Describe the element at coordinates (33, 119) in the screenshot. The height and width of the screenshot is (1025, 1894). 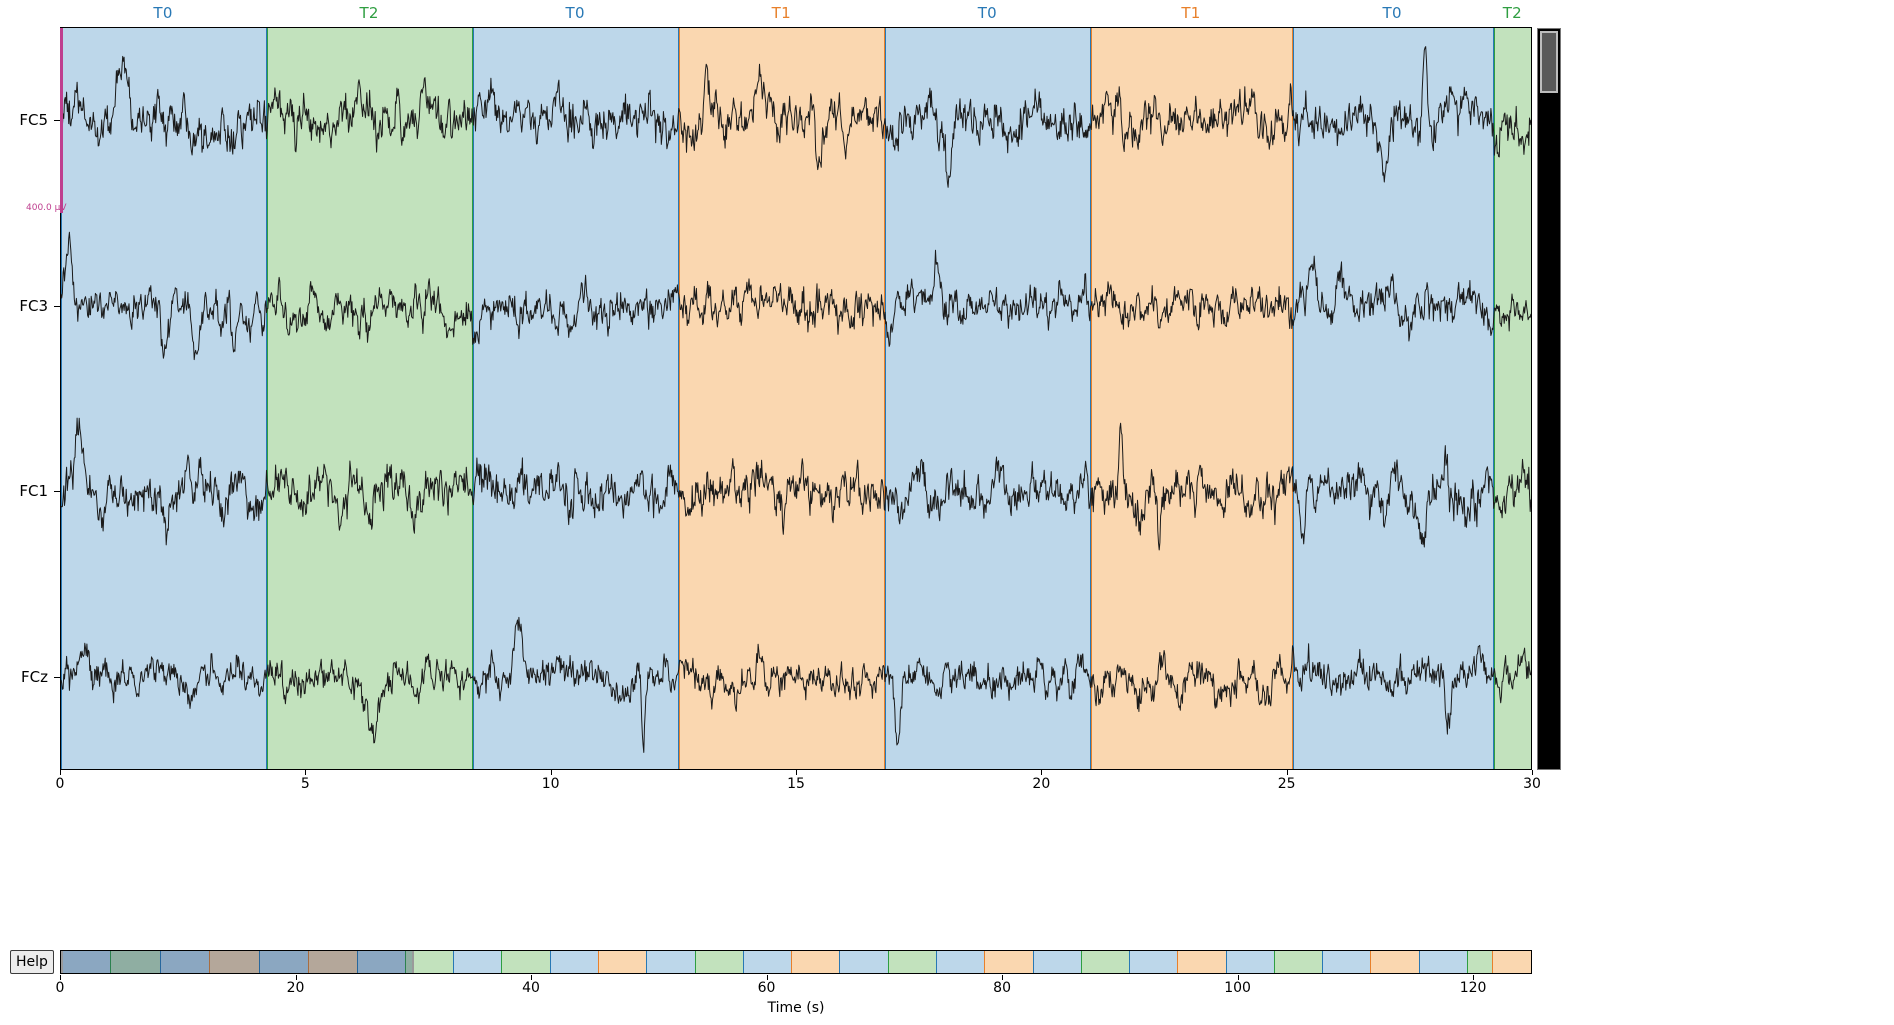
I see `channel-label-text: FC5` at that location.